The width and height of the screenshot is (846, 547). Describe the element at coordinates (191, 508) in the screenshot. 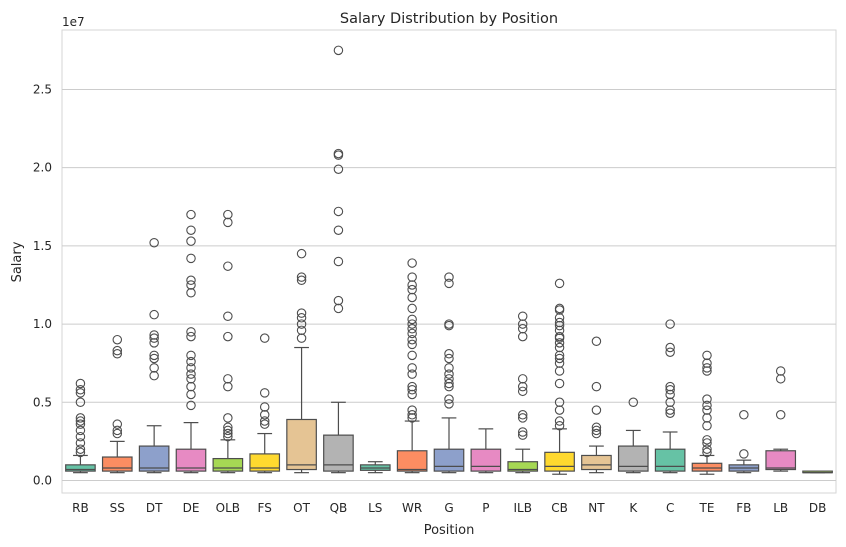

I see `x-tick-label: DE` at that location.